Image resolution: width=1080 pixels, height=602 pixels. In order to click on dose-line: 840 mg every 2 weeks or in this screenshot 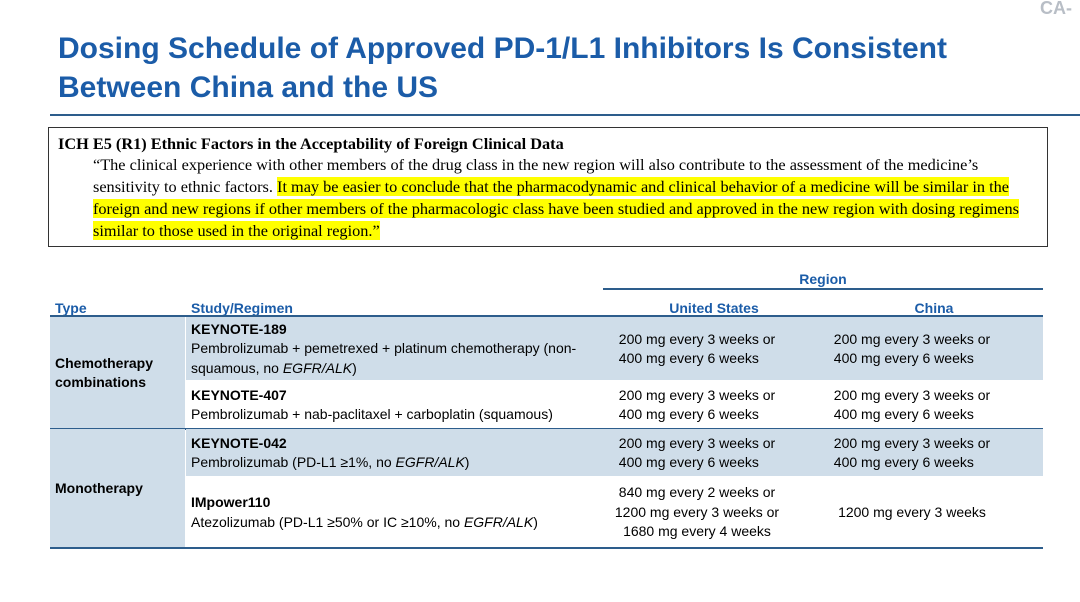, I will do `click(697, 492)`.